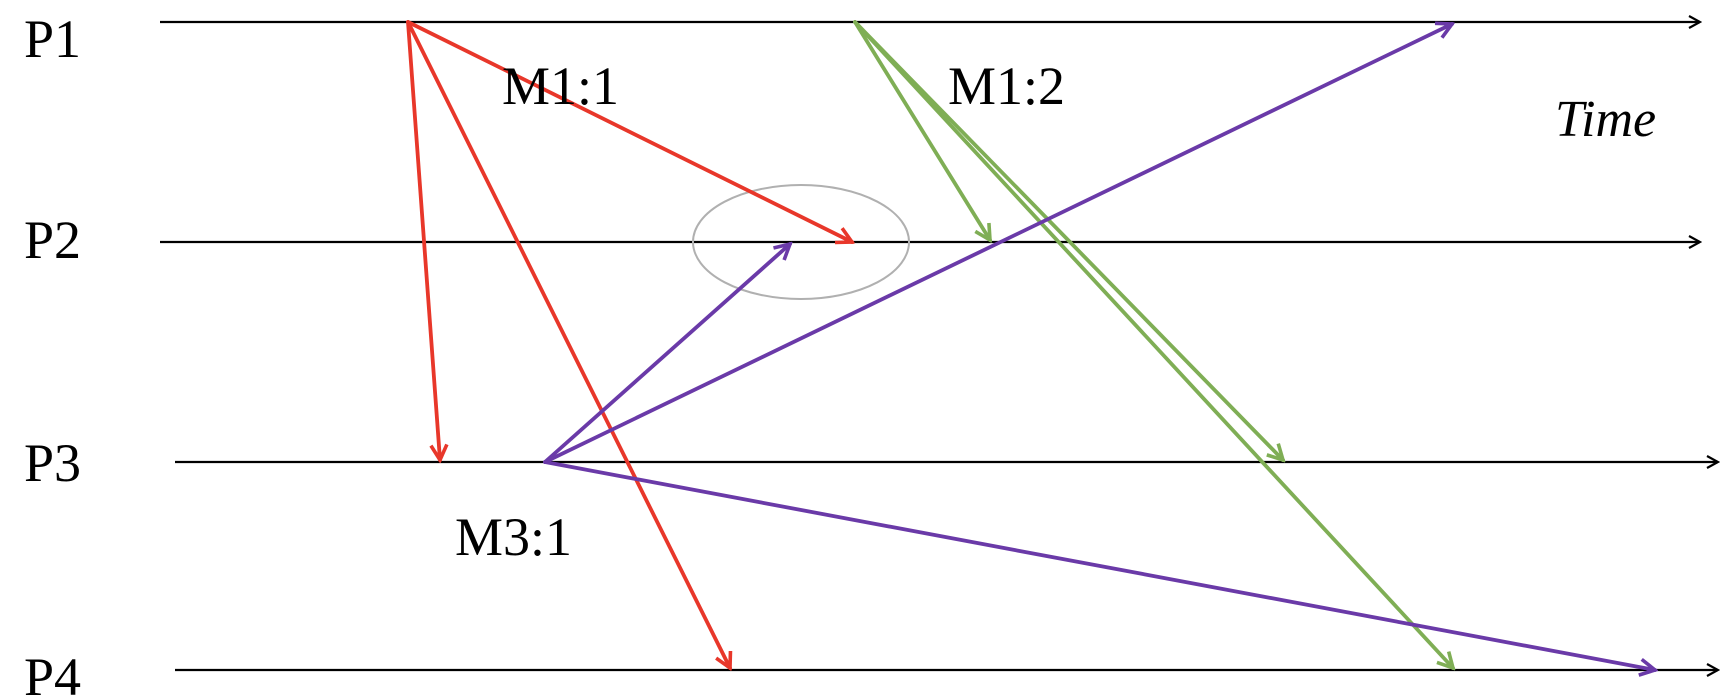 This screenshot has height=700, width=1734. What do you see at coordinates (423, 240) in the screenshot?
I see `message-m1-1-to-p3` at bounding box center [423, 240].